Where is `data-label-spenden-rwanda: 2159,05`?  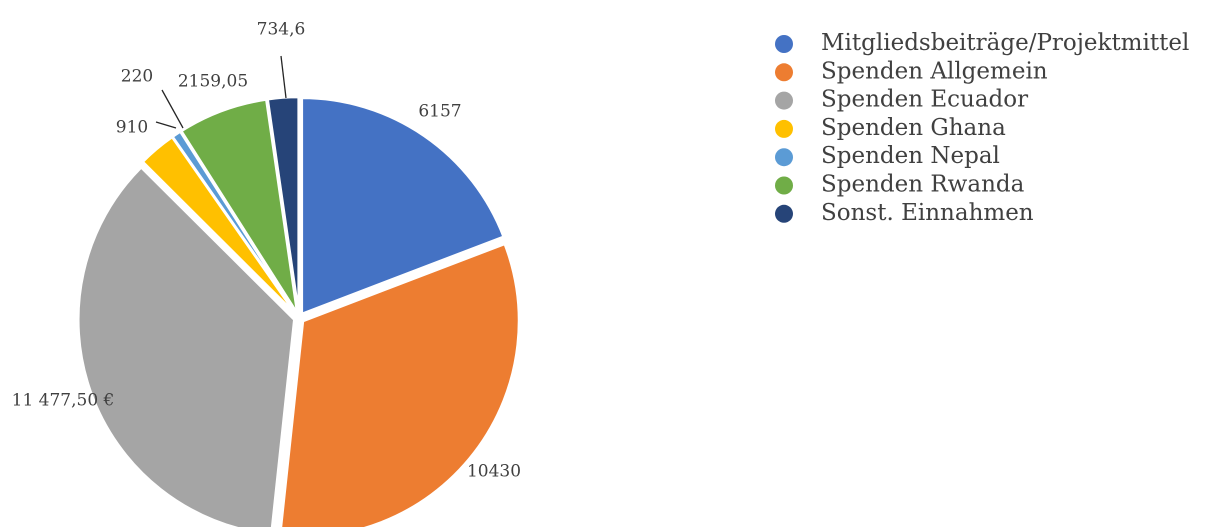
data-label-spenden-rwanda: 2159,05 is located at coordinates (213, 82).